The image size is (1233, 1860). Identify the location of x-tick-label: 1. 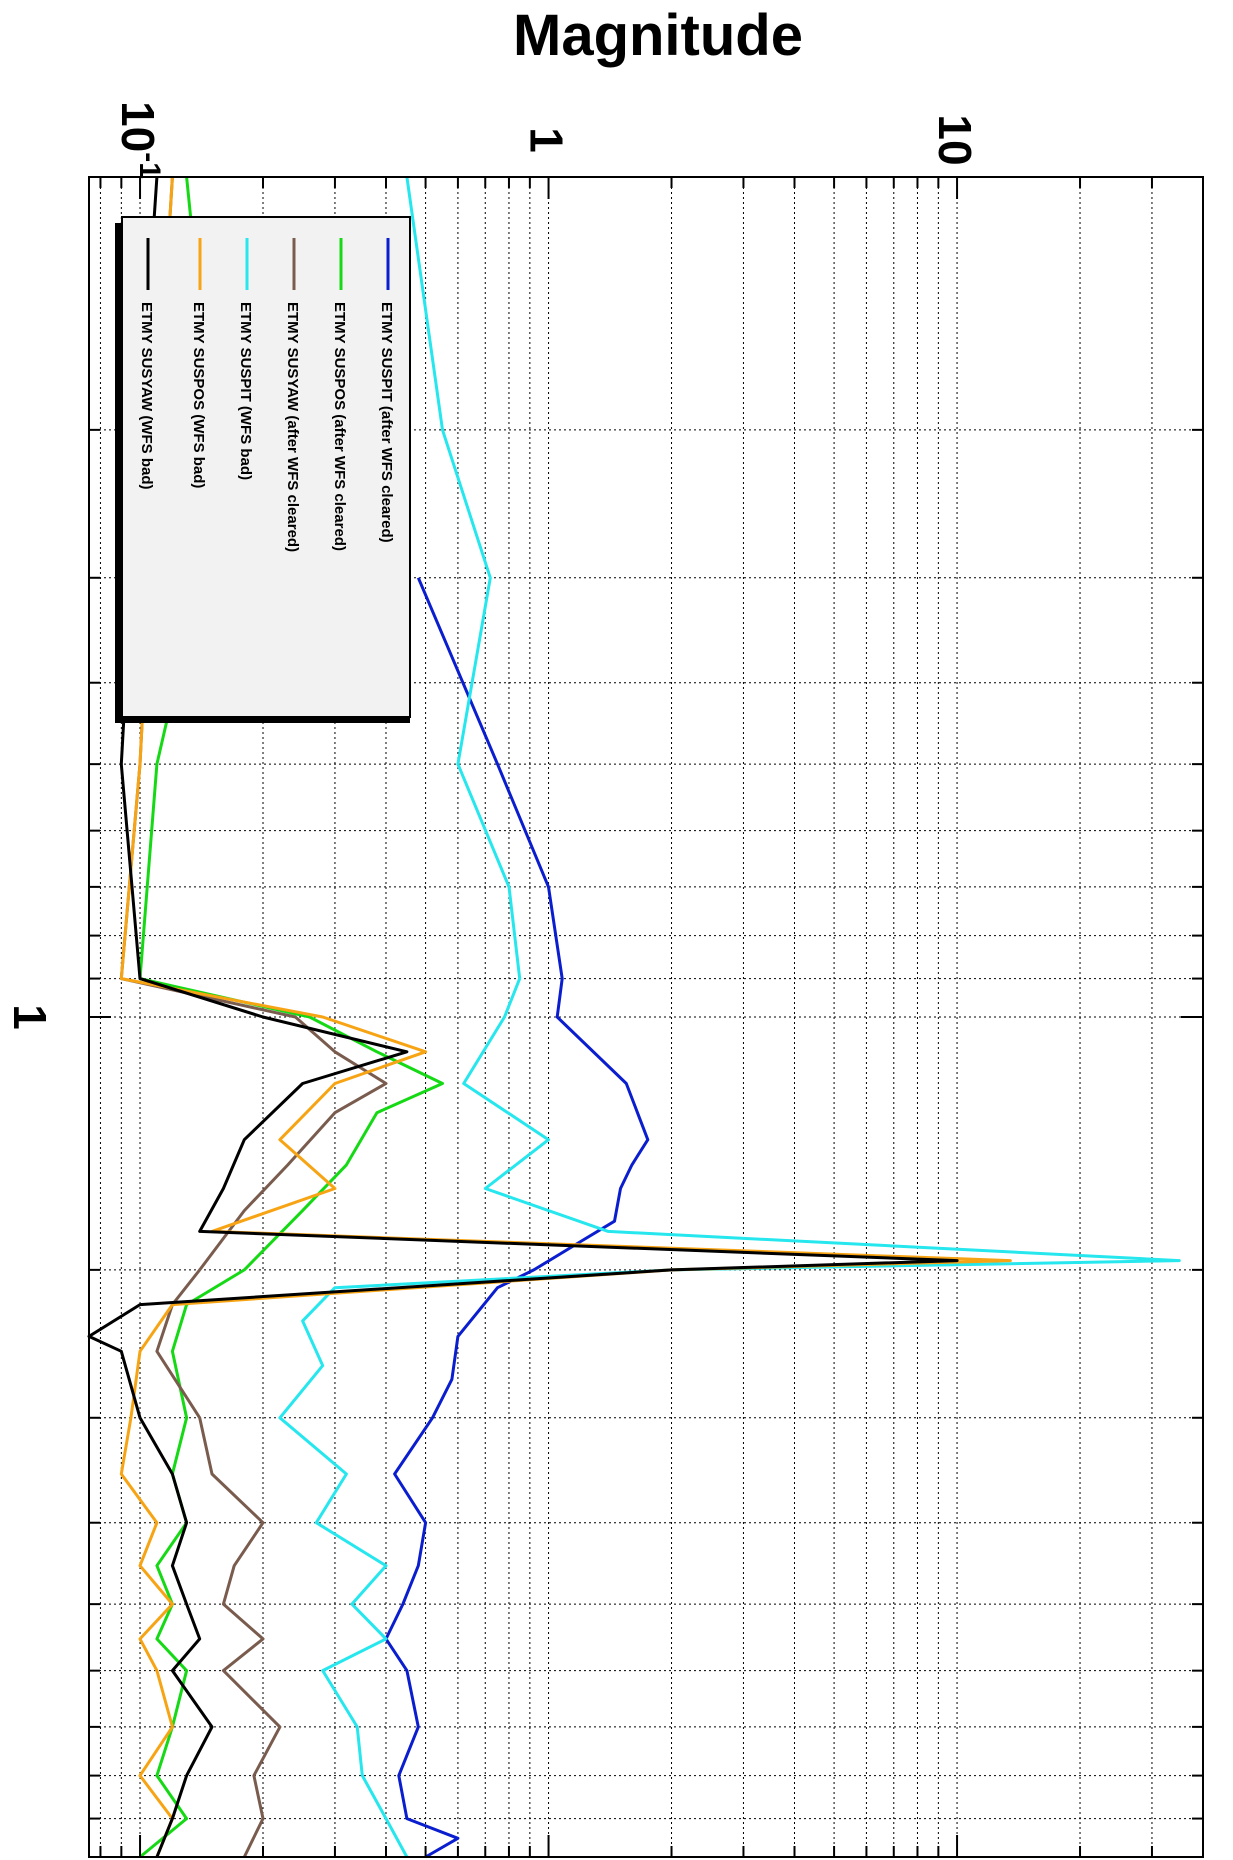
(30, 1017).